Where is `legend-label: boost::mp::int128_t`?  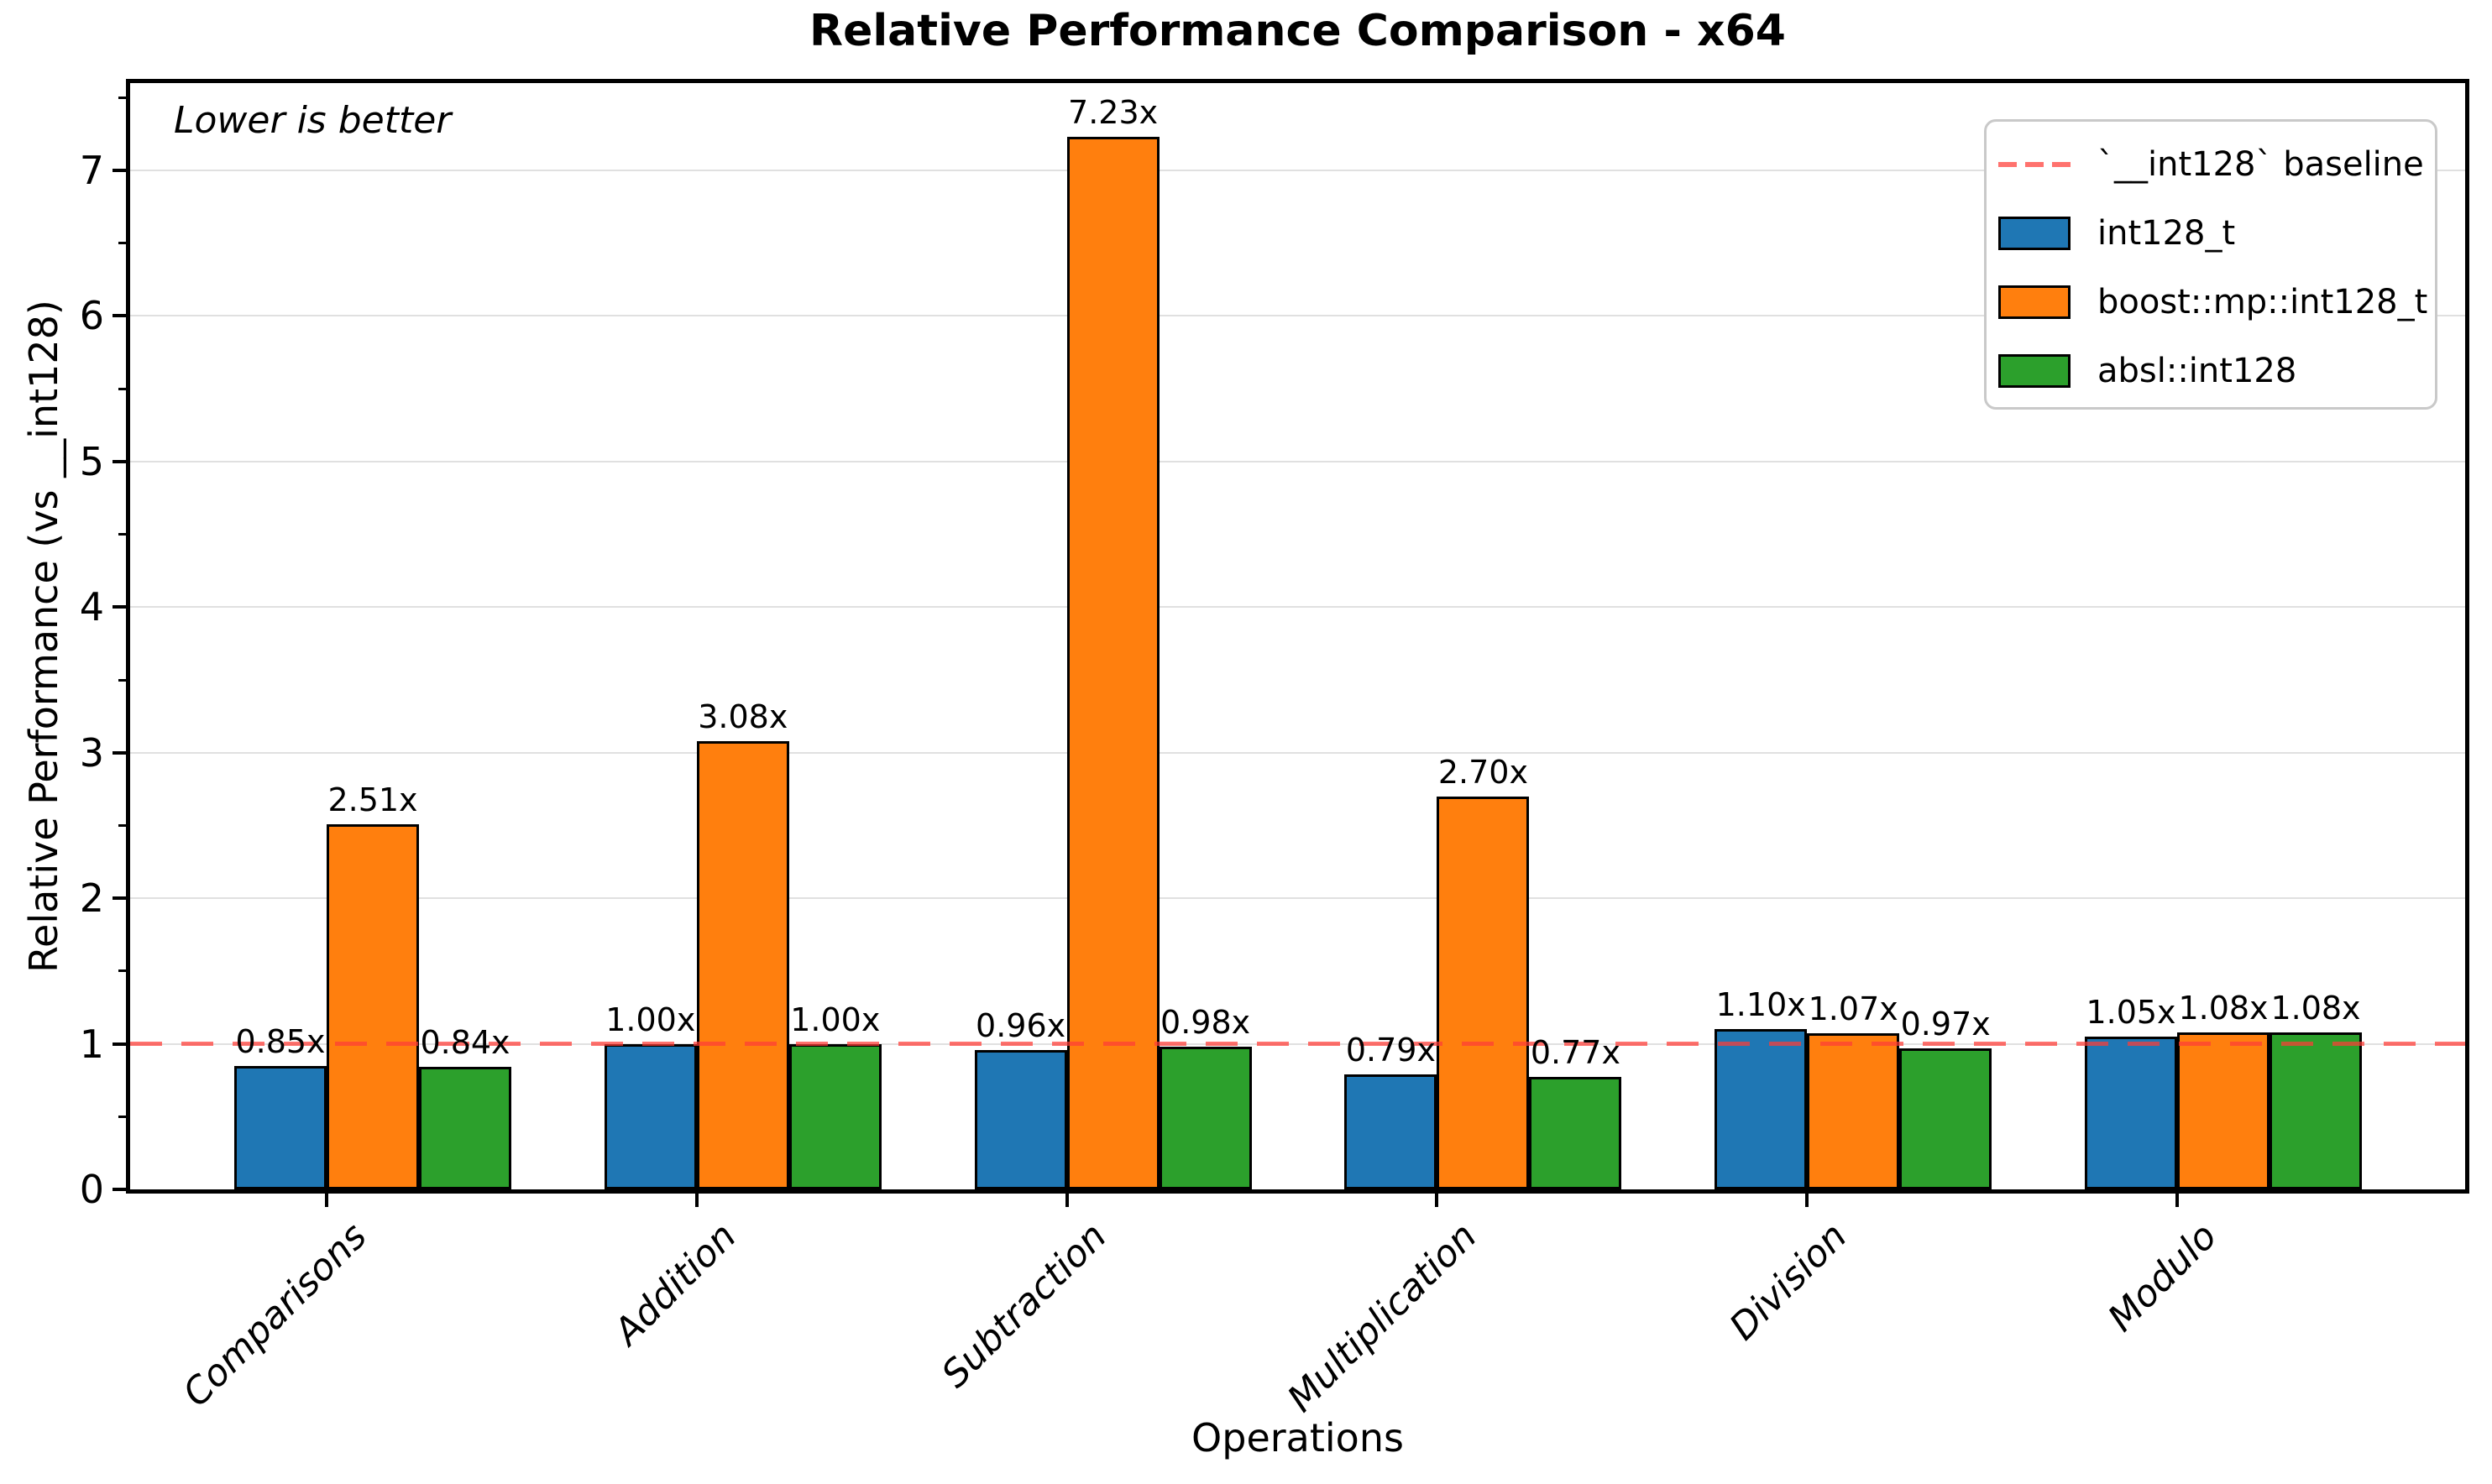 legend-label: boost::mp::int128_t is located at coordinates (2262, 302).